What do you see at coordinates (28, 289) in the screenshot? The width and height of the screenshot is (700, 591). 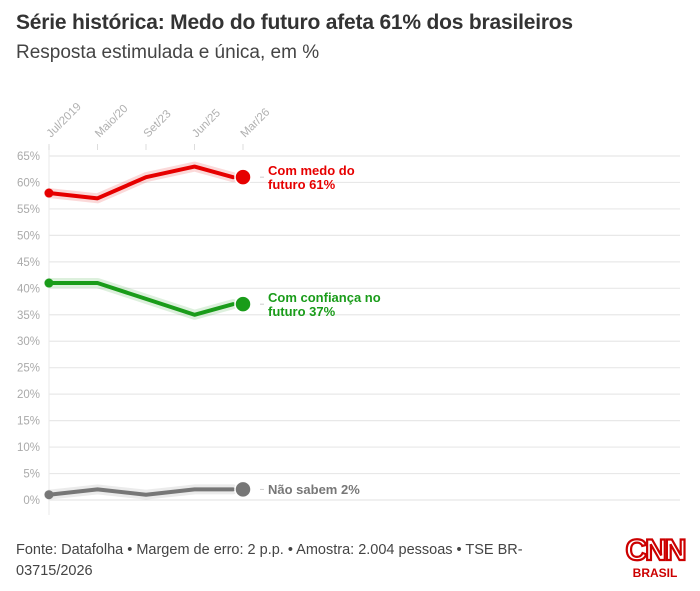 I see `y-tick-label: 40%` at bounding box center [28, 289].